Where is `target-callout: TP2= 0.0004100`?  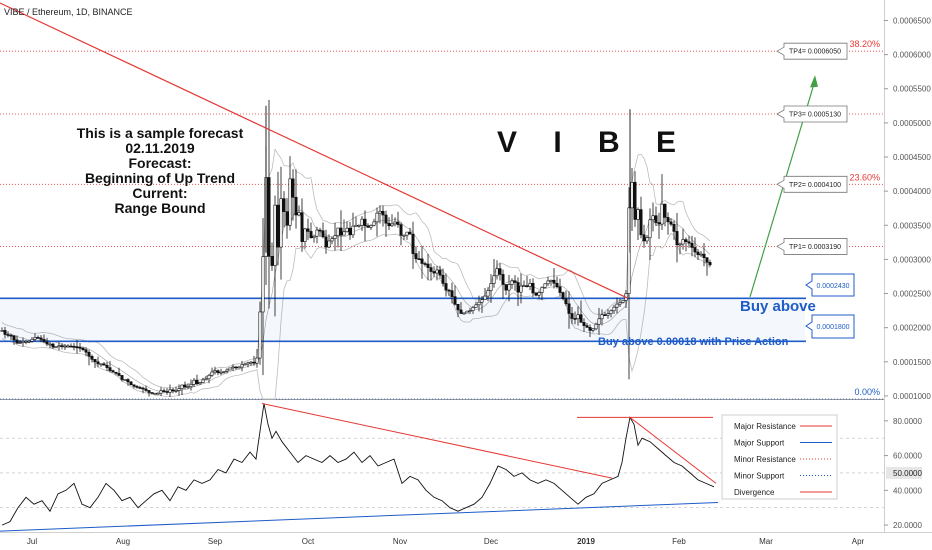 target-callout: TP2= 0.0004100 is located at coordinates (812, 184).